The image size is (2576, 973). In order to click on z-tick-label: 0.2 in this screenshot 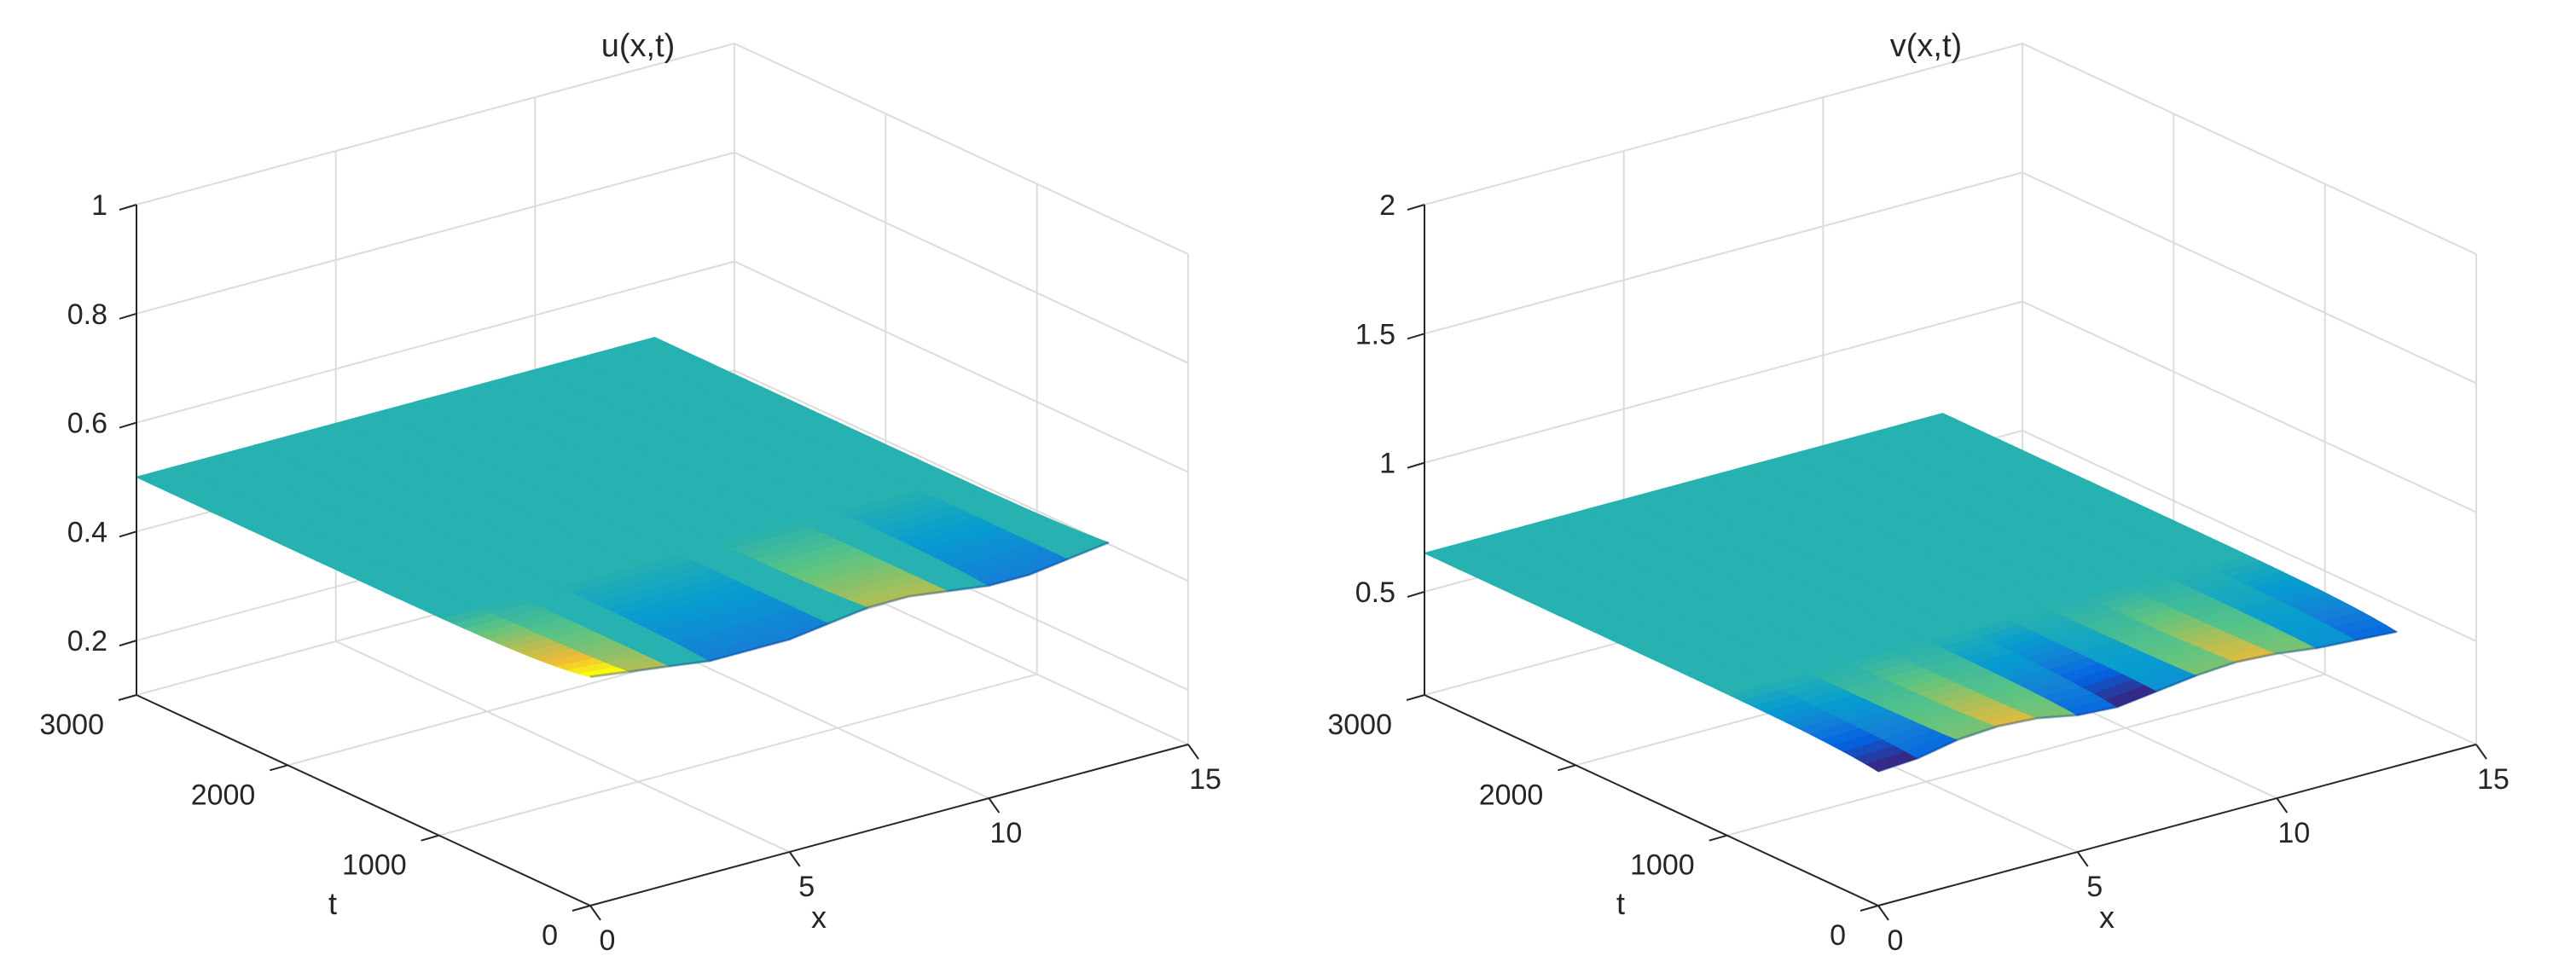, I will do `click(87, 641)`.